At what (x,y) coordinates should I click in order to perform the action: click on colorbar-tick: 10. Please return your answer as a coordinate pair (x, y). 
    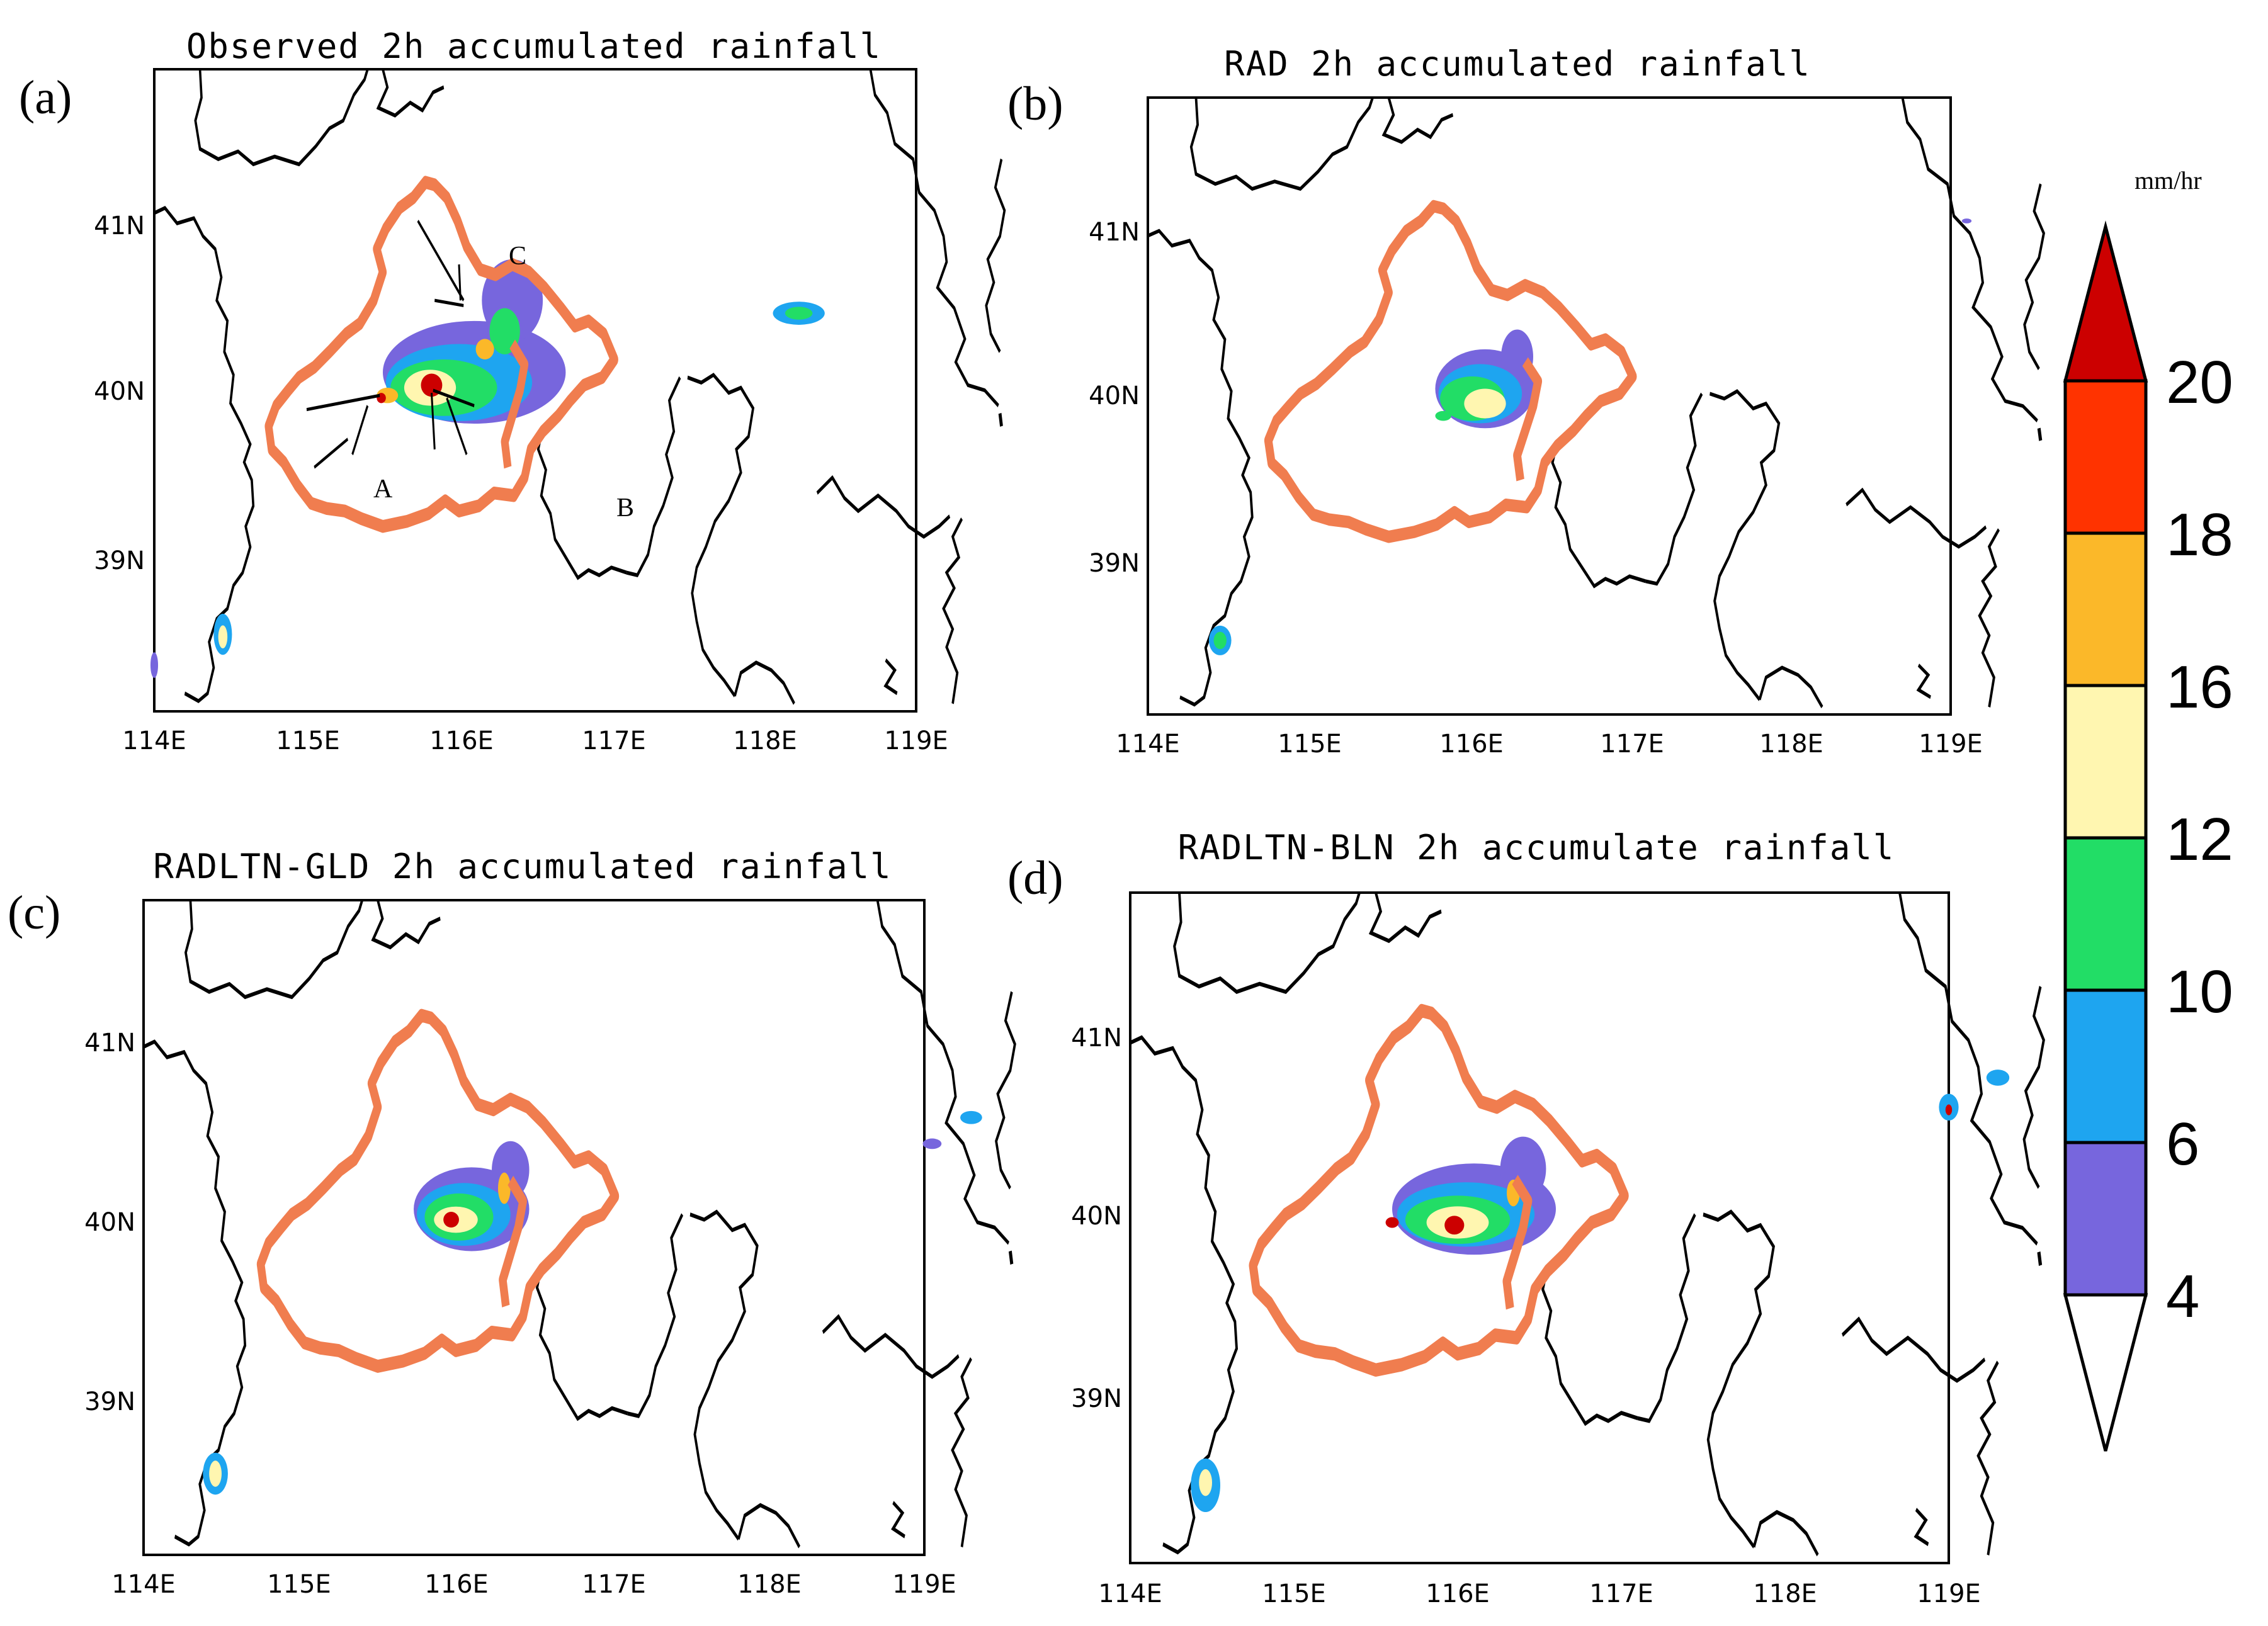
    Looking at the image, I should click on (2200, 991).